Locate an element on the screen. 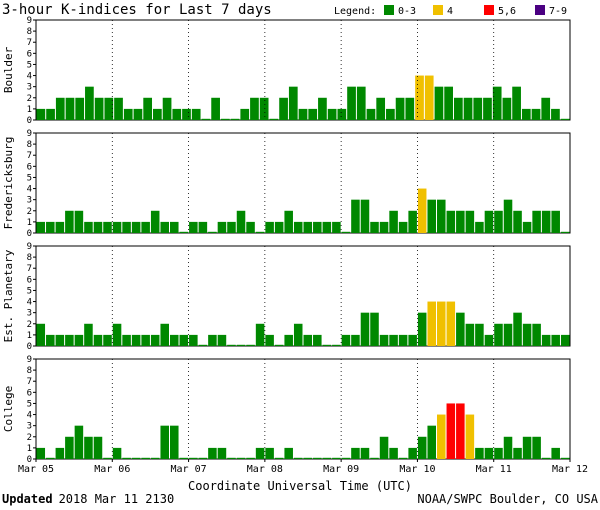 The height and width of the screenshot is (510, 600). y-tick-label: 6 is located at coordinates (29, 280).